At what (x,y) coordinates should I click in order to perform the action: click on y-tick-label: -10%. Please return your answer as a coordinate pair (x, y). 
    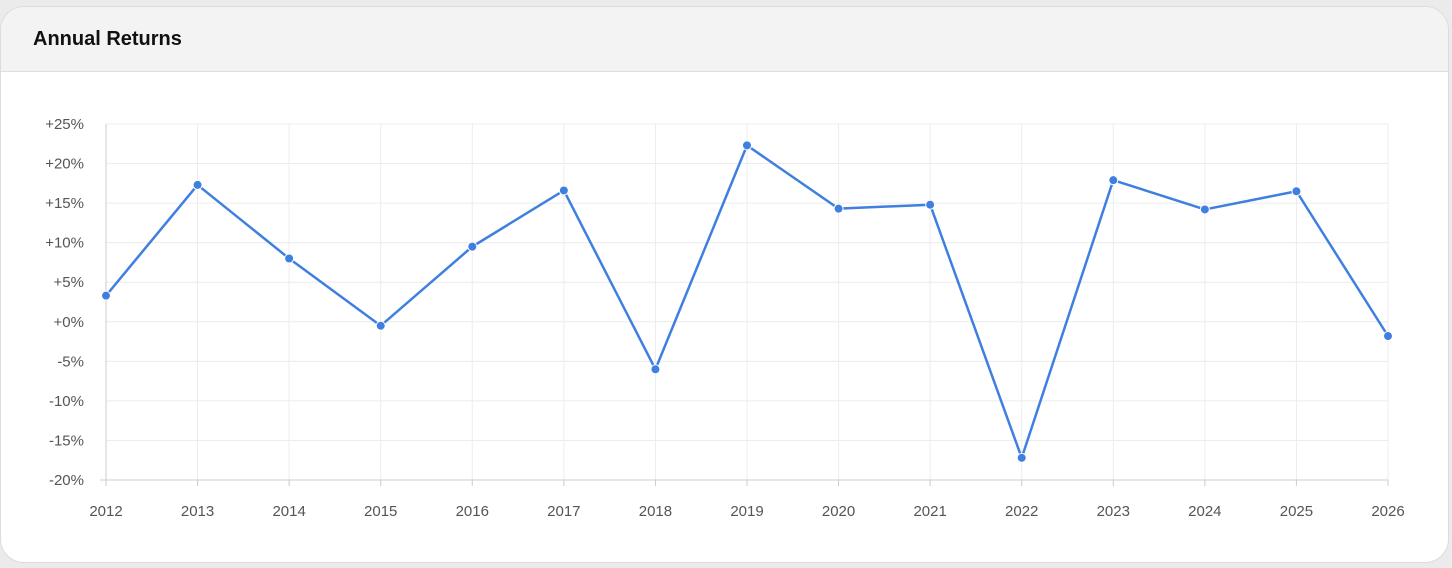
    Looking at the image, I should click on (66, 401).